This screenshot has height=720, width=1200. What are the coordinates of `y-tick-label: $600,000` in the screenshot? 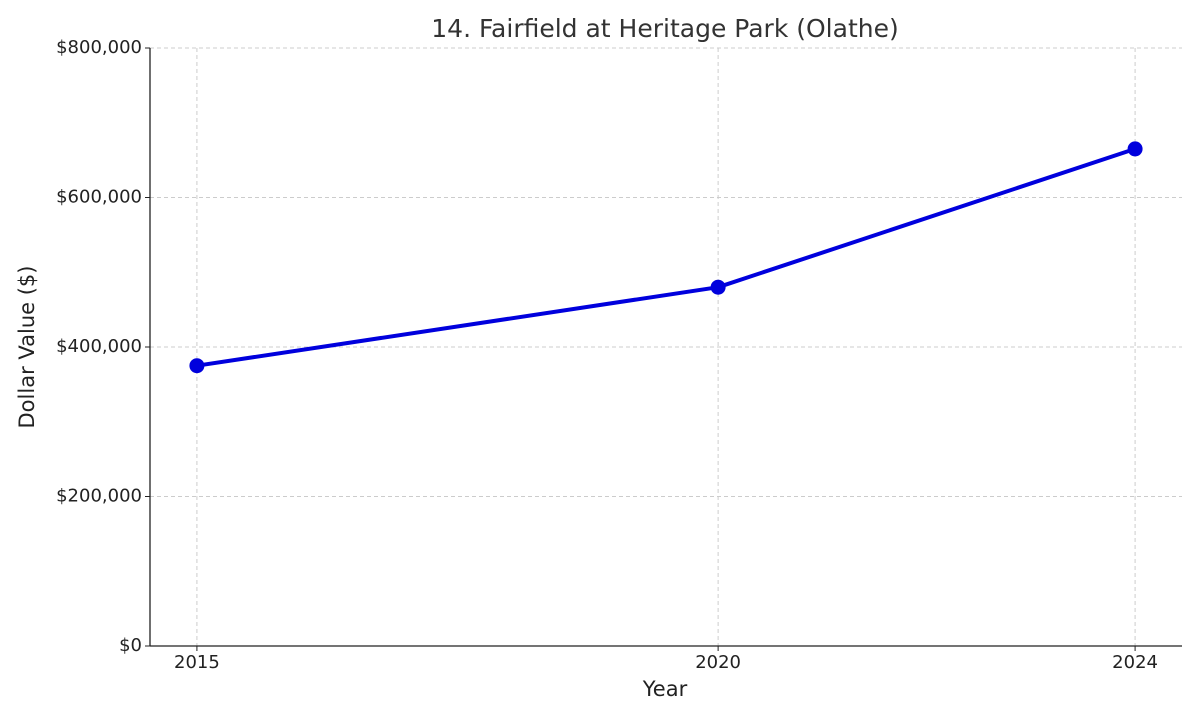 It's located at (99, 197).